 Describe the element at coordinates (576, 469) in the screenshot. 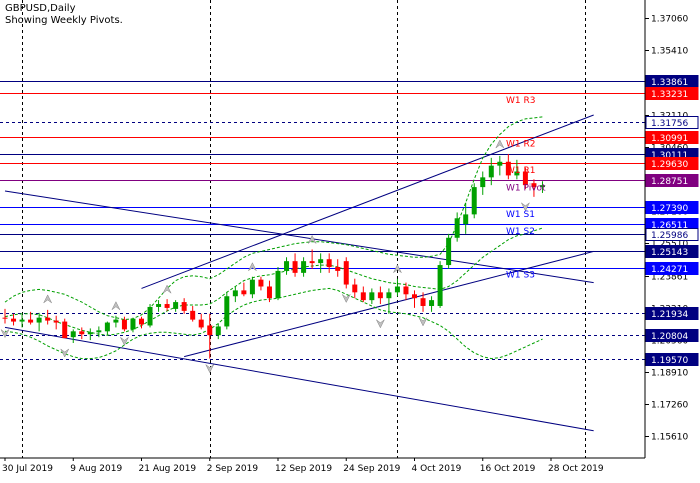

I see `x-tick-label: 28 Oct 2019` at that location.